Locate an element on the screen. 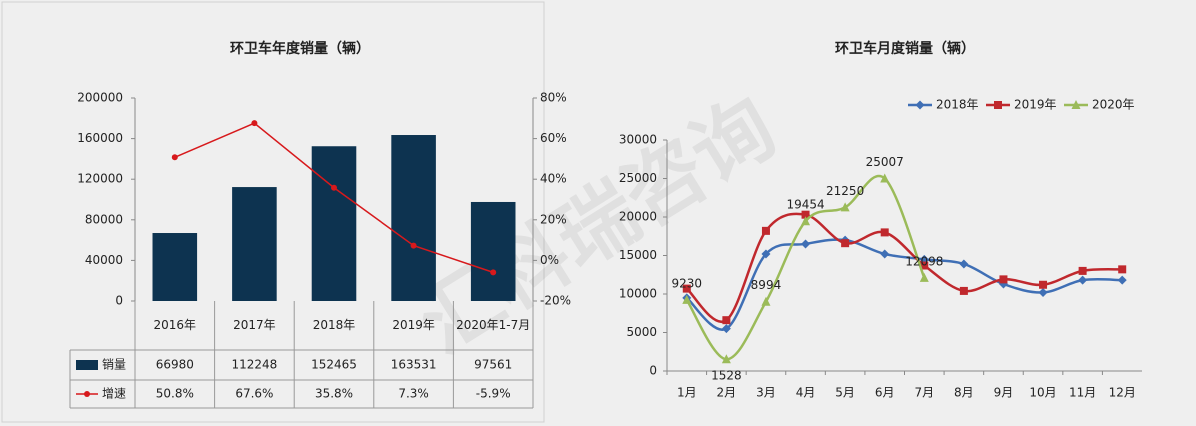 The image size is (1196, 426). x-tick-label: 2019年 is located at coordinates (413, 325).